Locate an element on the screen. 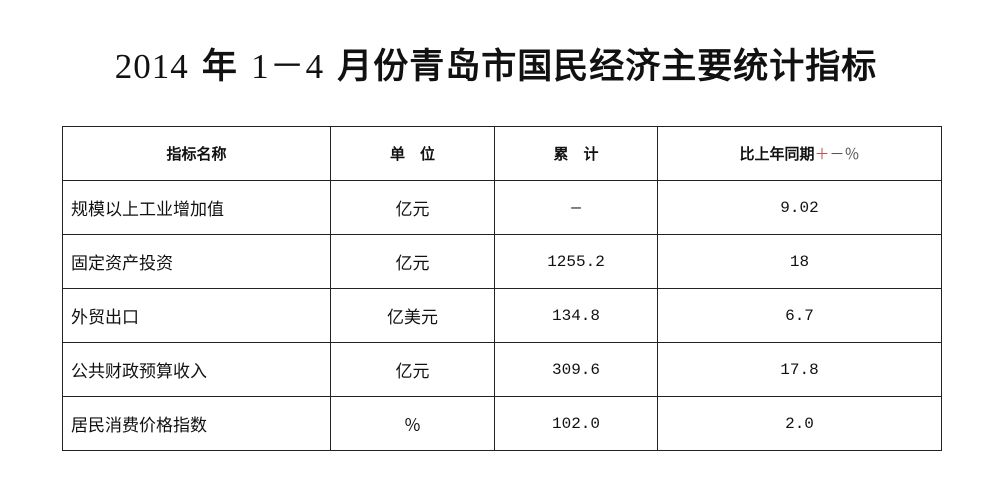  cell-change: 17.8 is located at coordinates (799, 369).